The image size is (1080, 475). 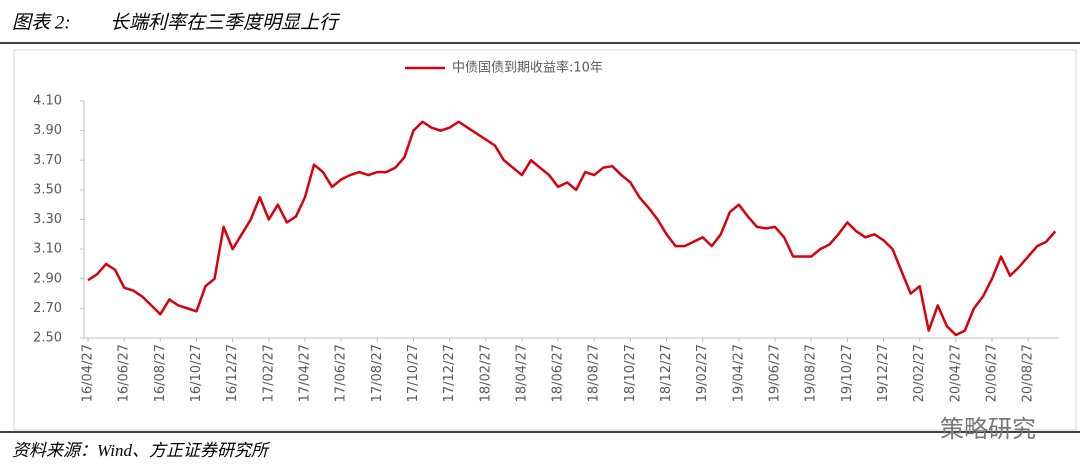 What do you see at coordinates (988, 429) in the screenshot?
I see `watermark: 策略研究` at bounding box center [988, 429].